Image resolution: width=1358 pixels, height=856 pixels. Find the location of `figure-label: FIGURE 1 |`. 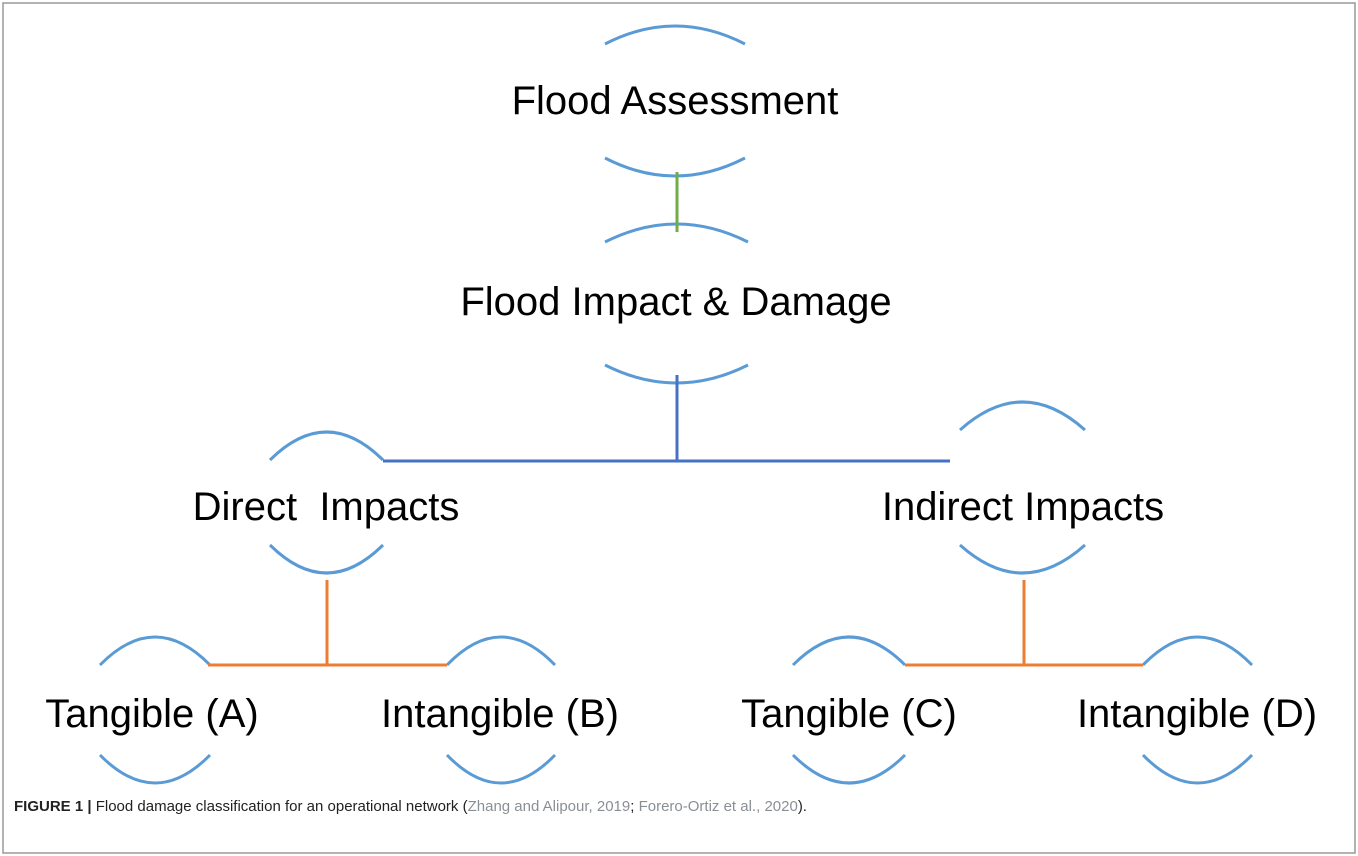

figure-label: FIGURE 1 | is located at coordinates (53, 806).